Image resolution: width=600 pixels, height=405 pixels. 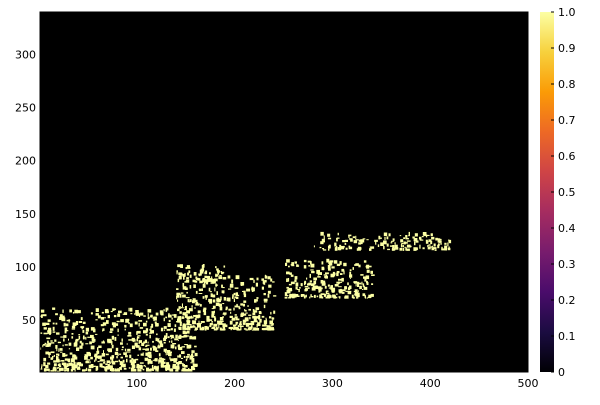 What do you see at coordinates (332, 379) in the screenshot?
I see `x-axis: 100 200 300 400 500` at bounding box center [332, 379].